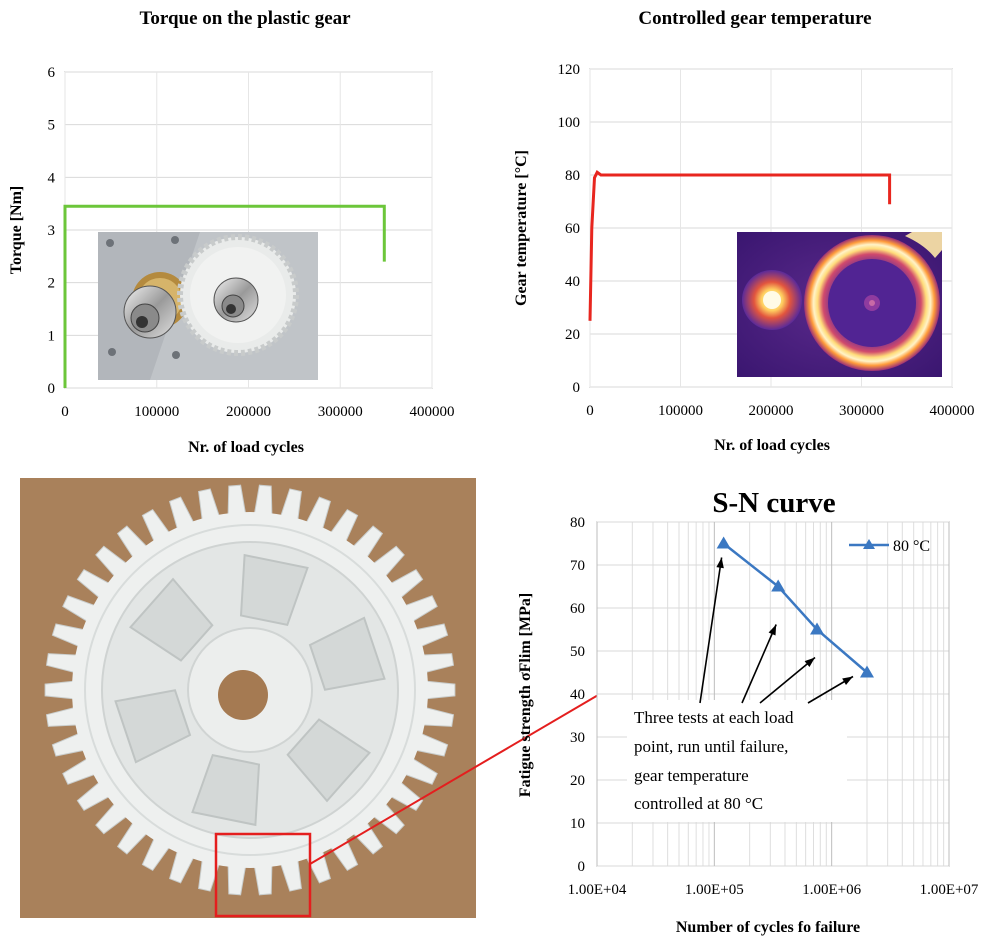 The image size is (1000, 943). What do you see at coordinates (245, 18) in the screenshot?
I see `torque-chart-title: Torque on the plastic gear` at bounding box center [245, 18].